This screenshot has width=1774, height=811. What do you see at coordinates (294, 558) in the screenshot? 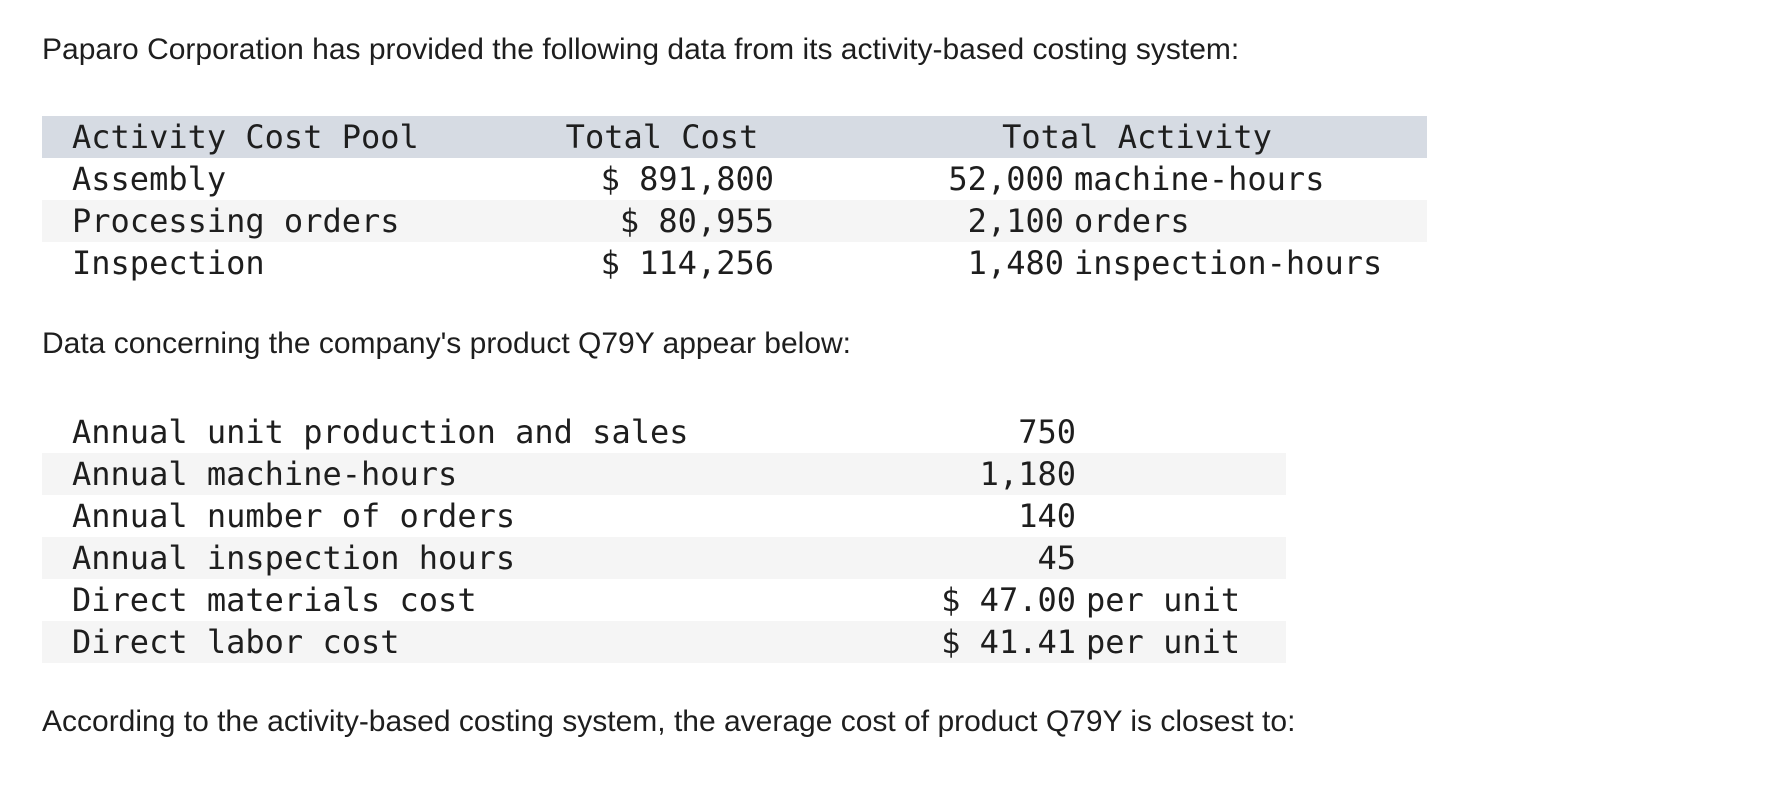
I see `product-row-label: Annual inspection hours` at bounding box center [294, 558].